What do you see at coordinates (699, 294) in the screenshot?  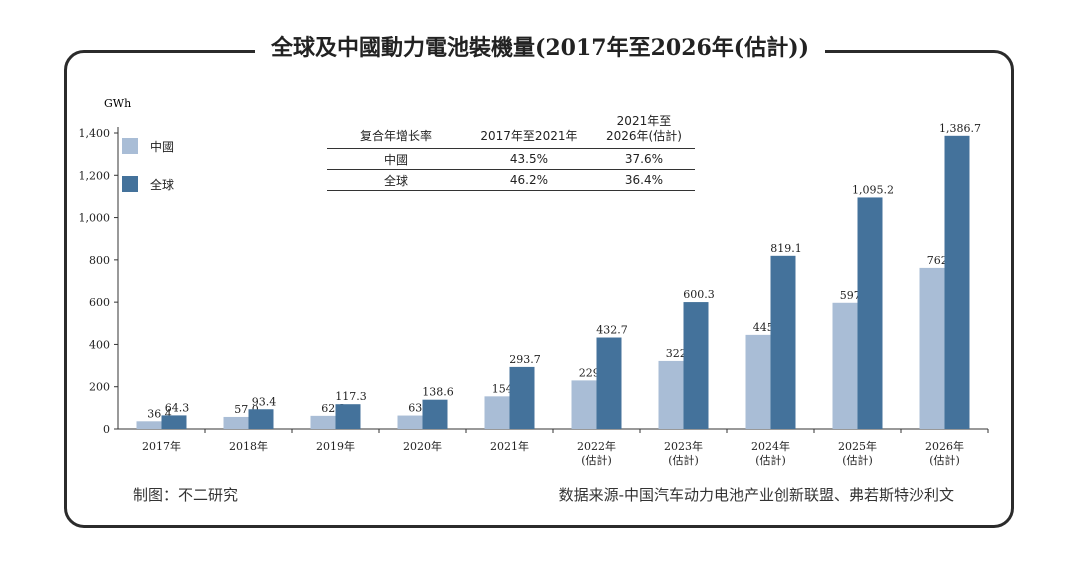 I see `bar-value-label: 600.3` at bounding box center [699, 294].